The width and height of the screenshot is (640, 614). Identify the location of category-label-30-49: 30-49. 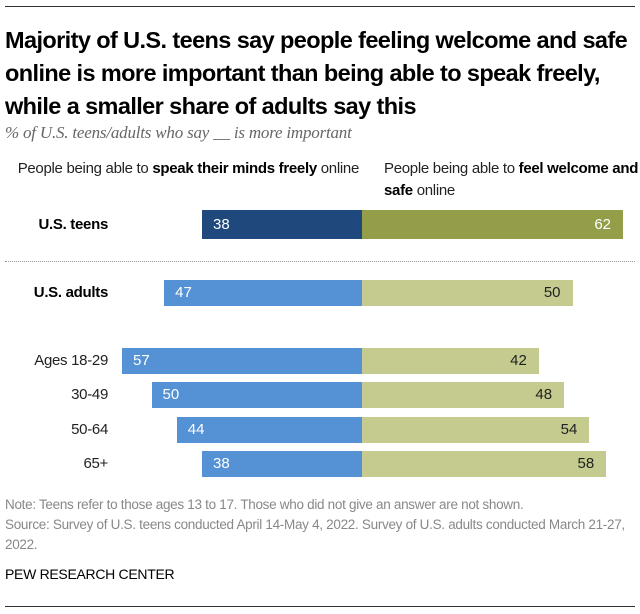
(89, 394).